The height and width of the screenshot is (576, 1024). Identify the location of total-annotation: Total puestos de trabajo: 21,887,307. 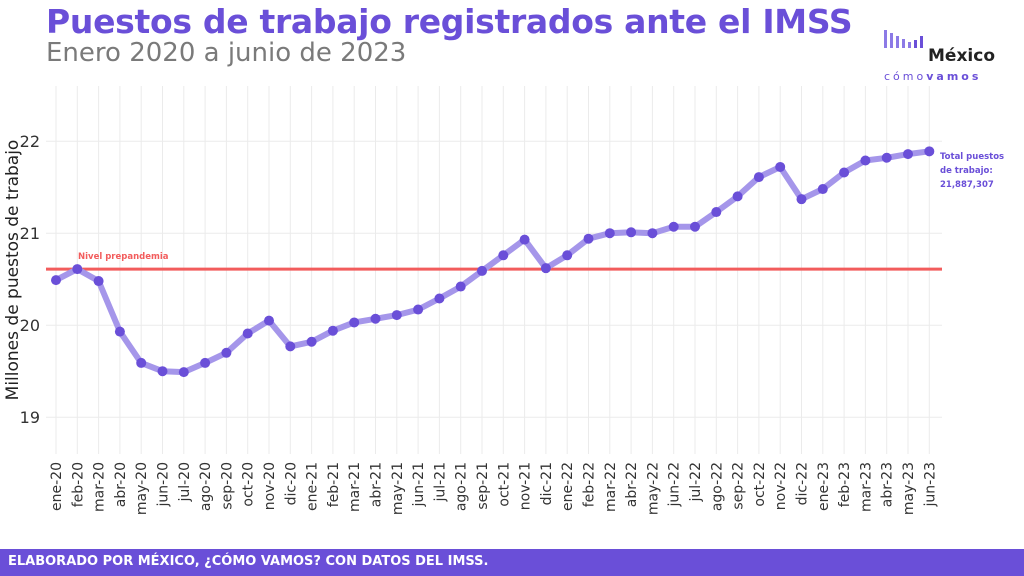
(980, 171).